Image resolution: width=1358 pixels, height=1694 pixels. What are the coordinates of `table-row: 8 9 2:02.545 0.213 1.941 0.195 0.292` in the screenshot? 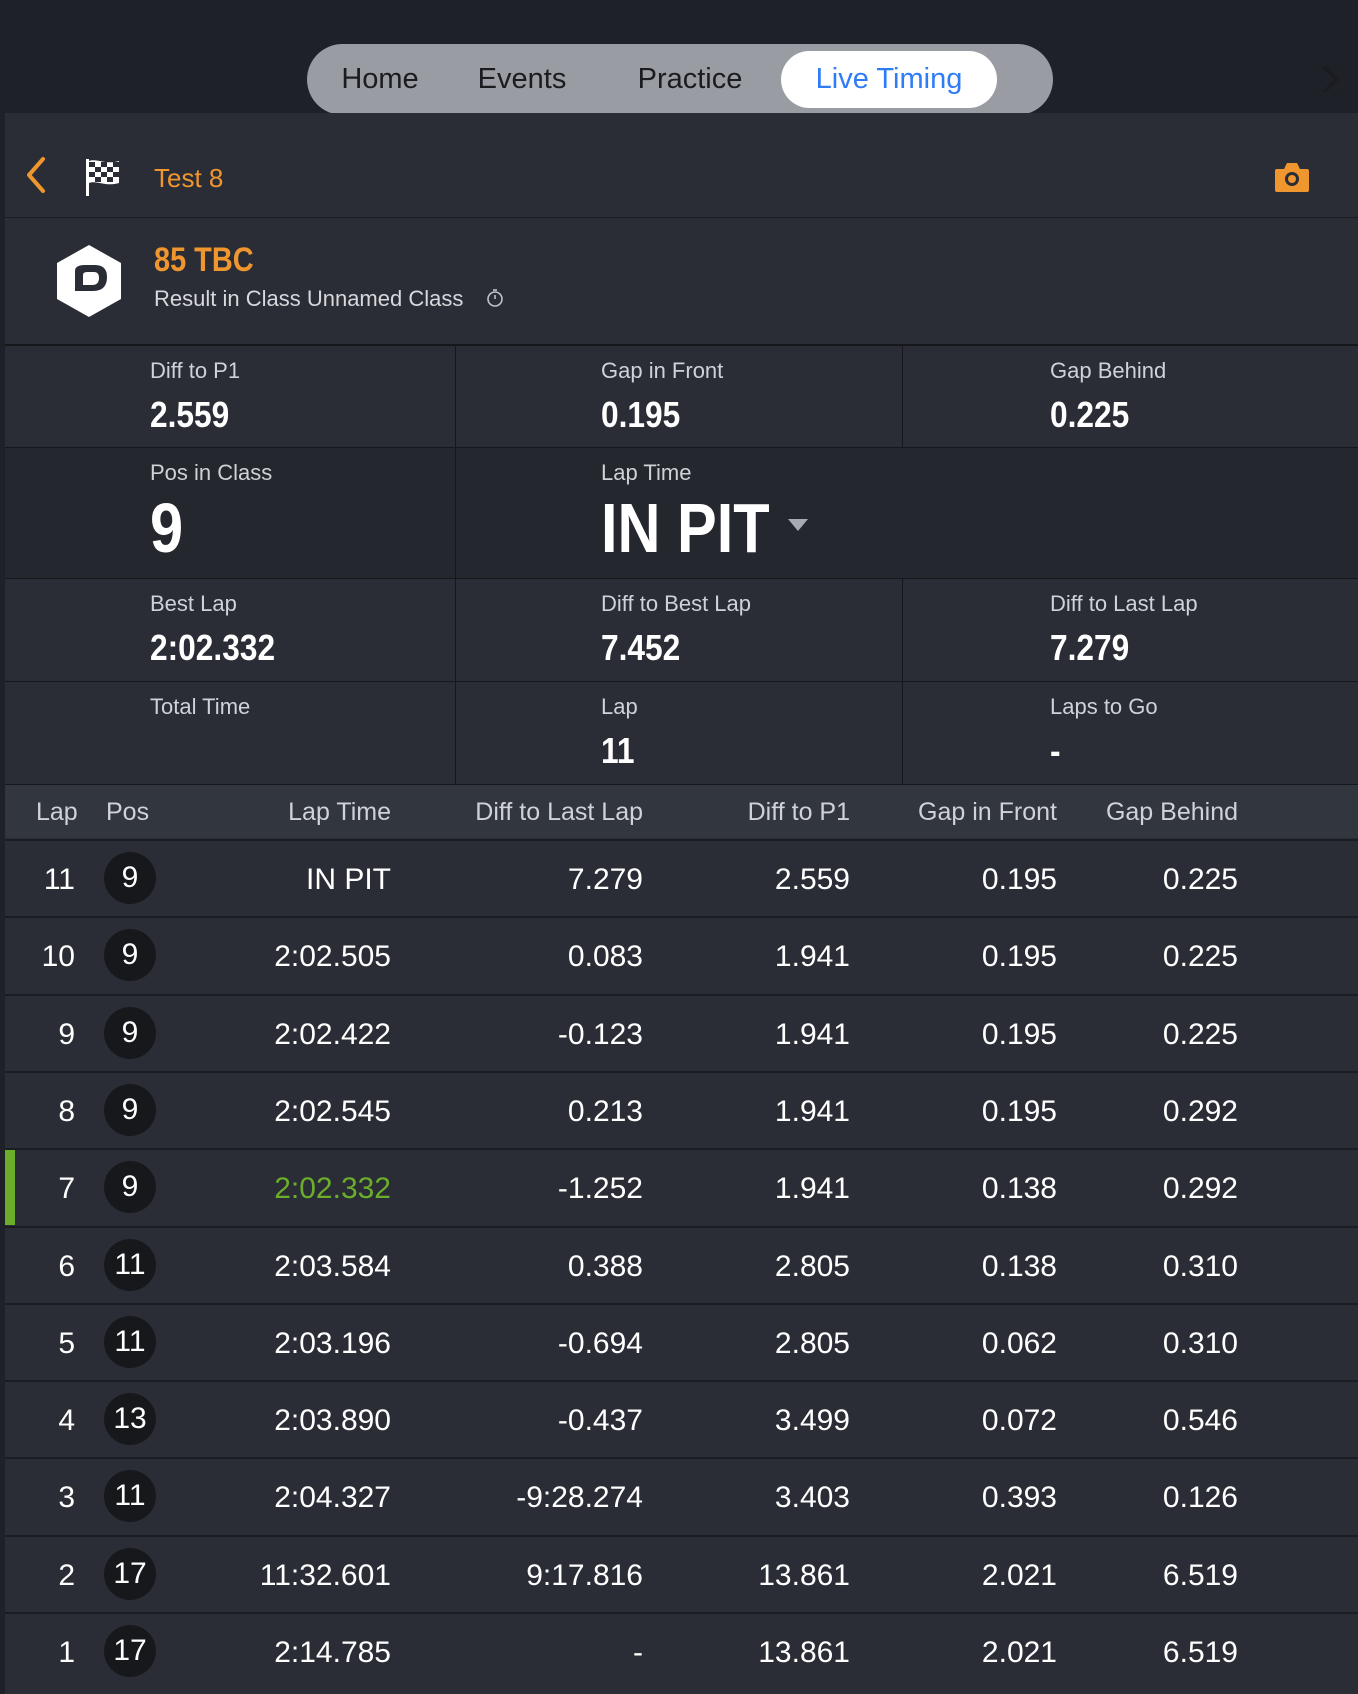 It's located at (681, 1109).